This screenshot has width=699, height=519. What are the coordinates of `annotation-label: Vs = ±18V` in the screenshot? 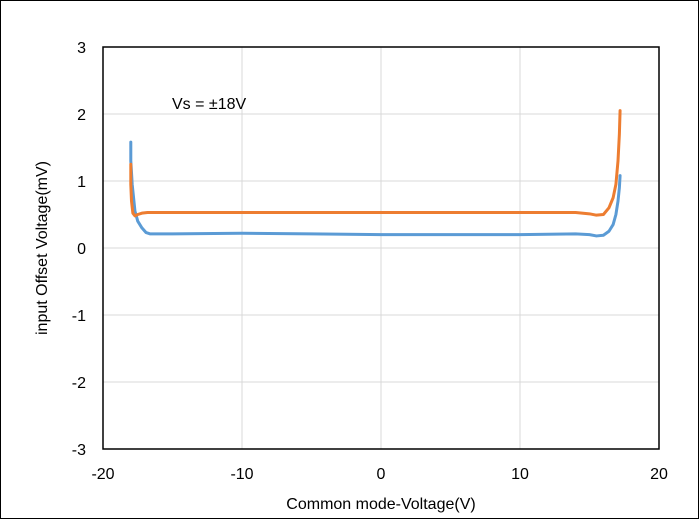 It's located at (209, 104).